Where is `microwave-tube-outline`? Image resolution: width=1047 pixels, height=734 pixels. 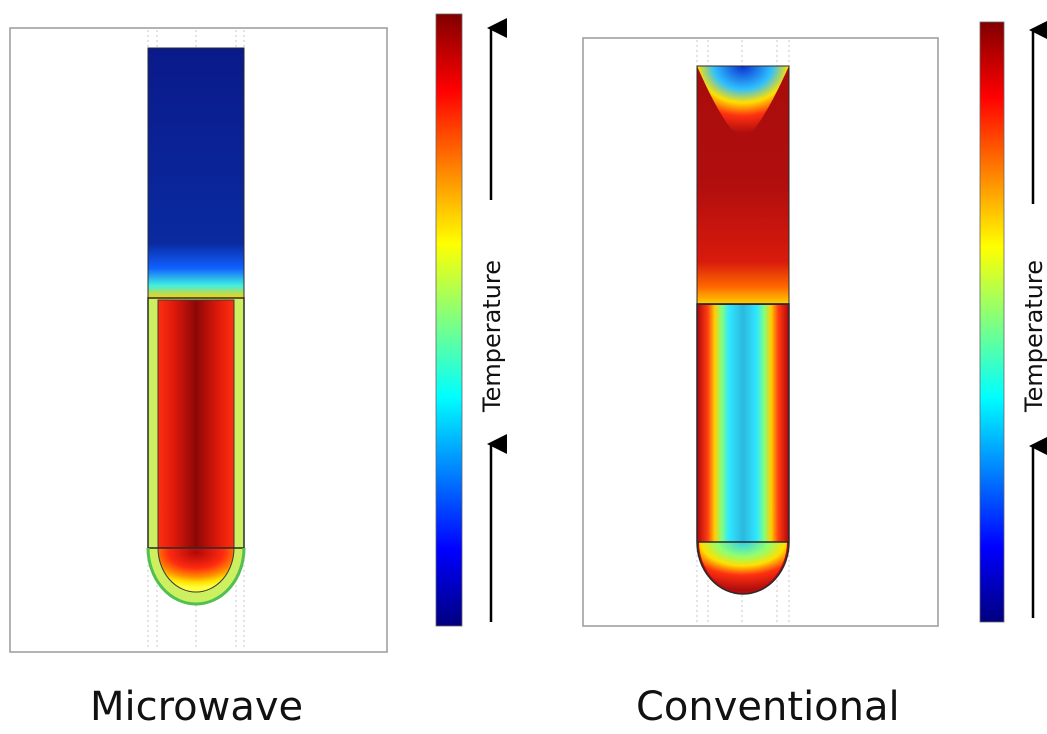 microwave-tube-outline is located at coordinates (196, 173).